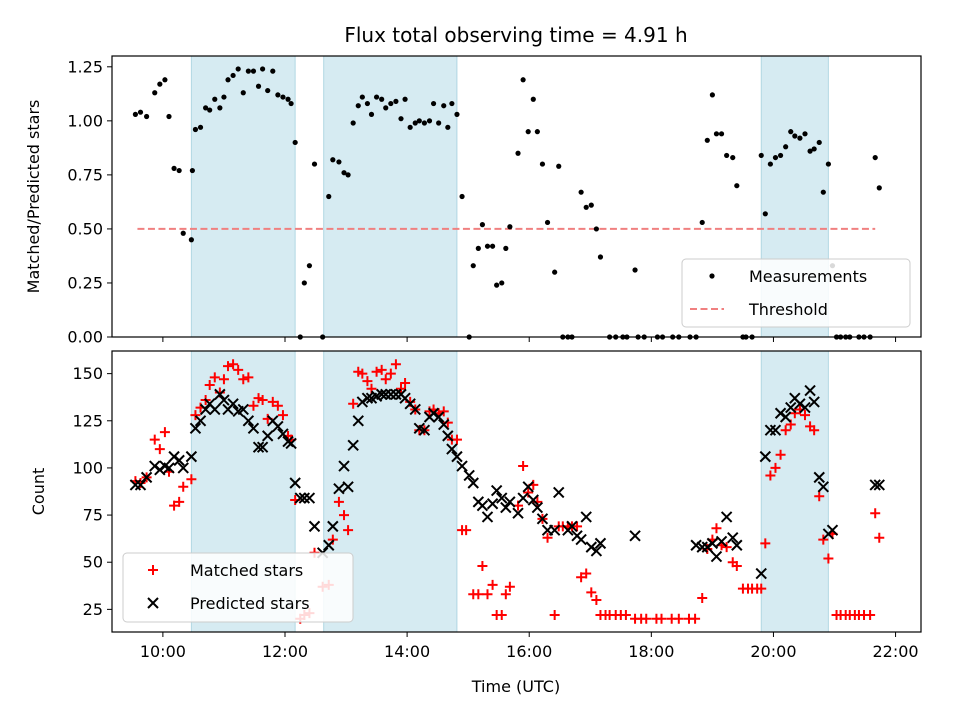 The width and height of the screenshot is (960, 720). I want to click on legend-box, so click(238, 587).